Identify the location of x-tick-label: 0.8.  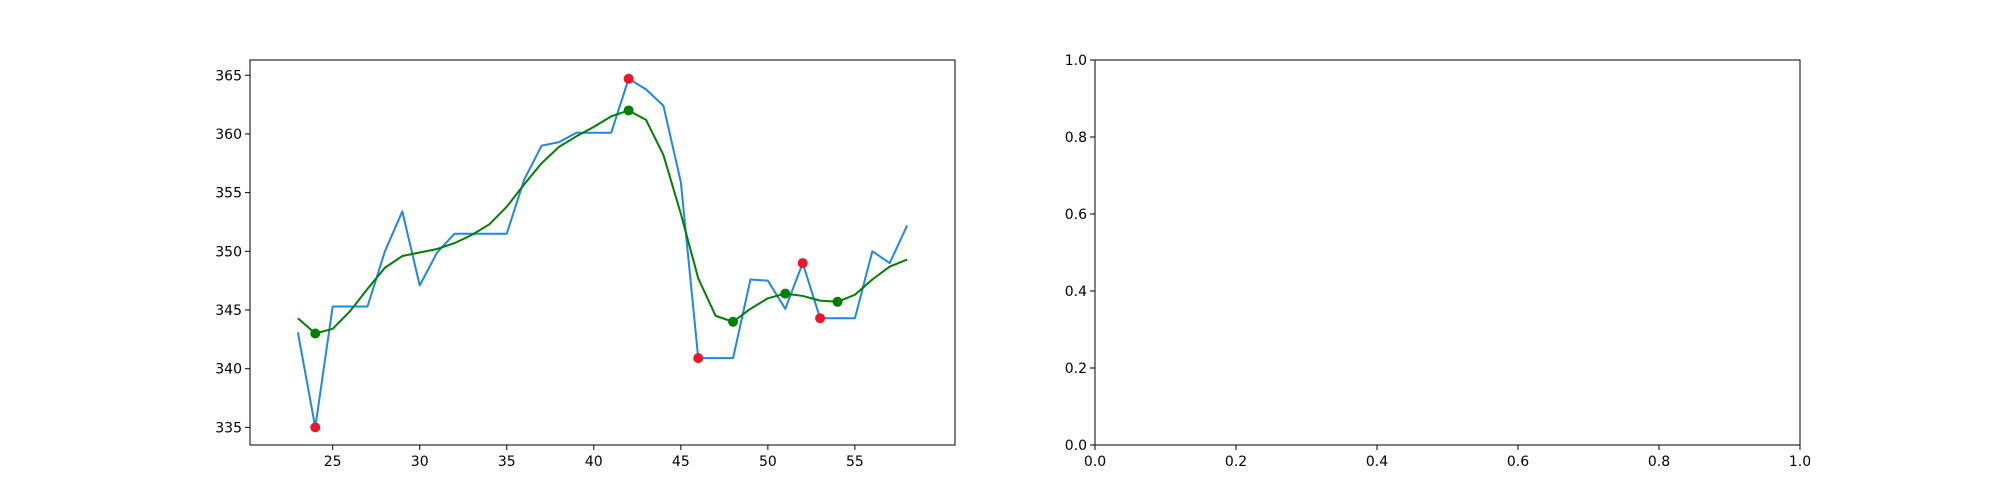
(1659, 462).